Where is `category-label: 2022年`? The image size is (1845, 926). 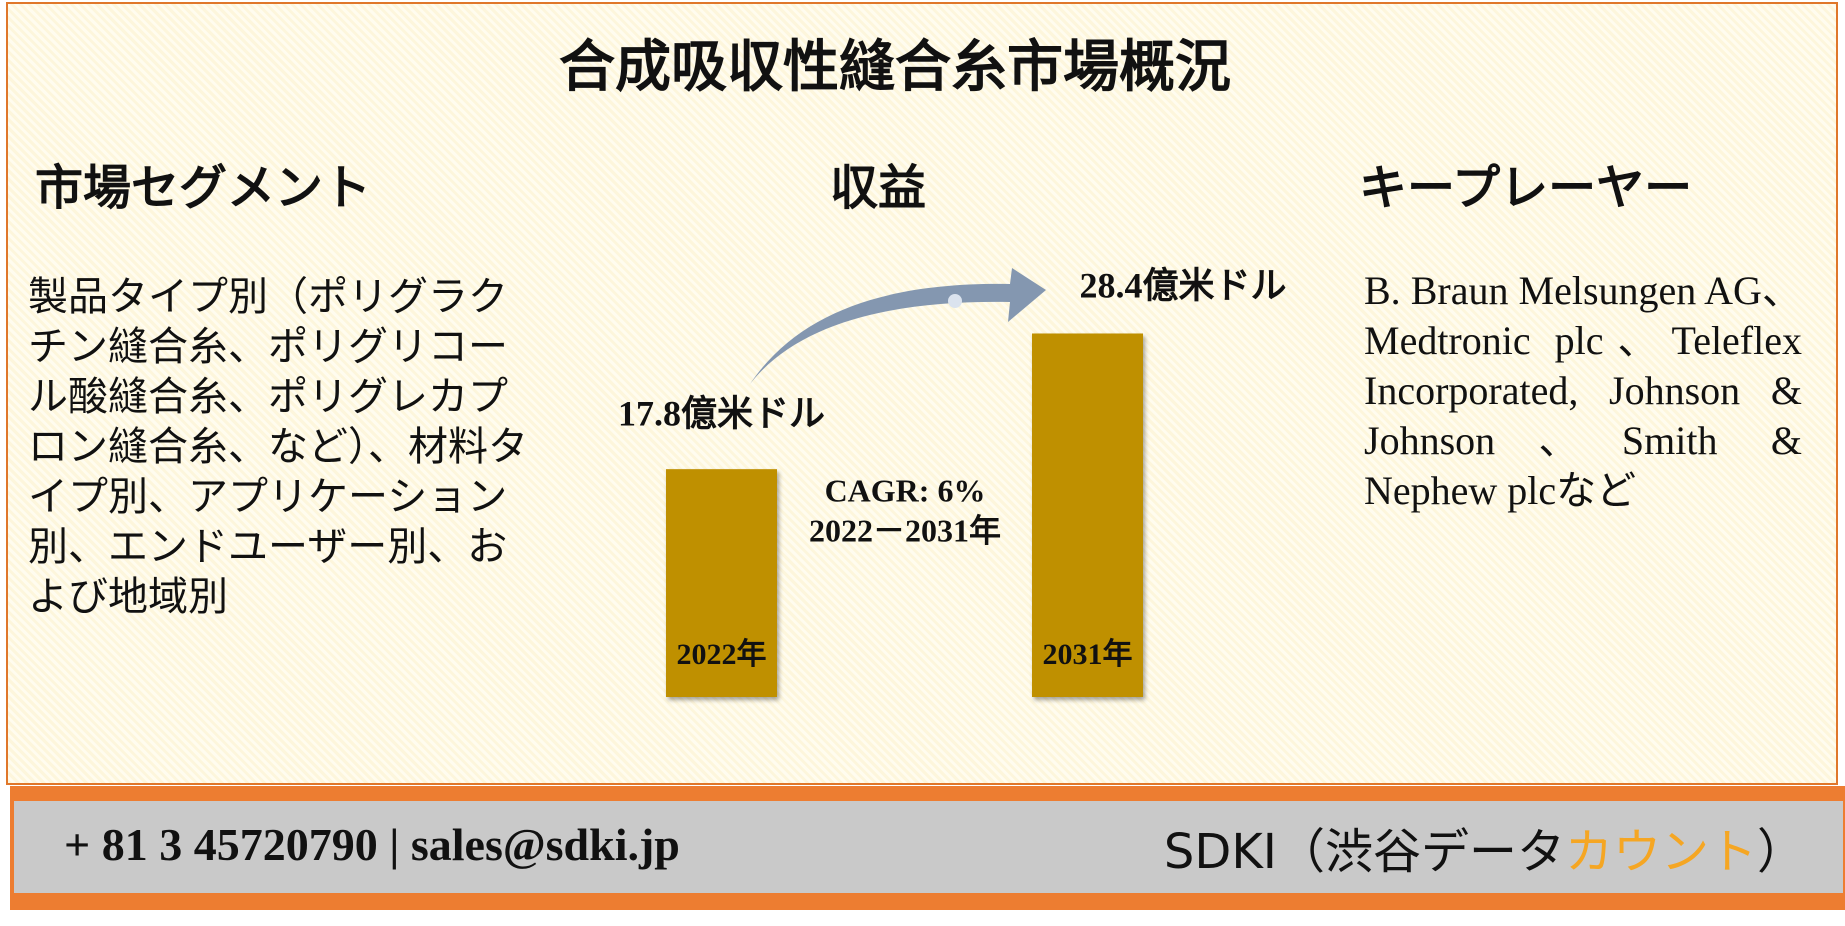
category-label: 2022年 is located at coordinates (722, 654).